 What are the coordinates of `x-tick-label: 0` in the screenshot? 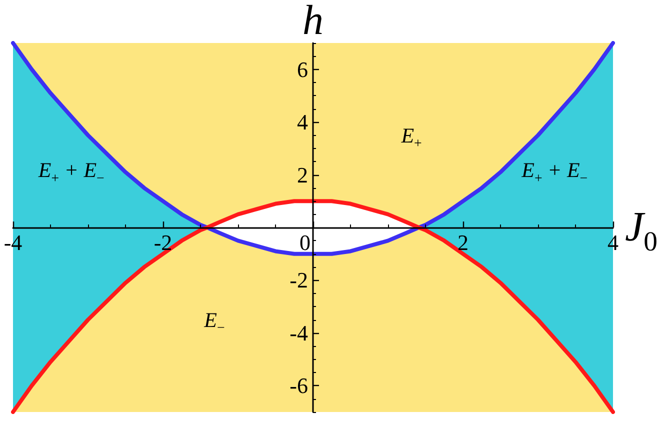 It's located at (305, 242).